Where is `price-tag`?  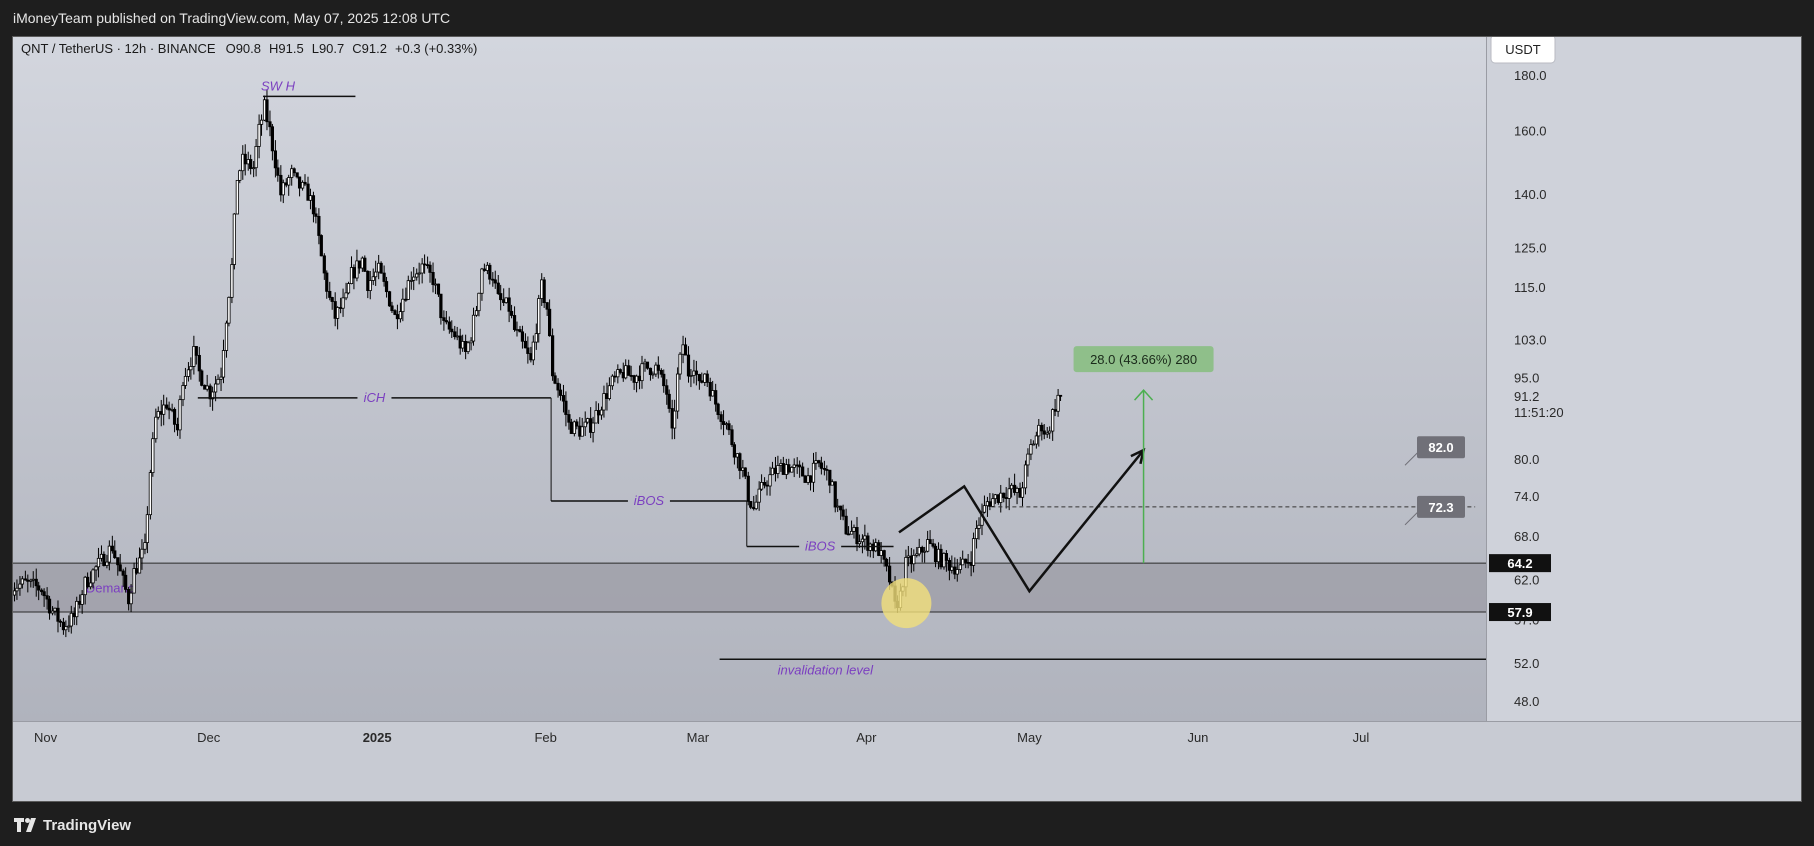
price-tag is located at coordinates (1520, 563).